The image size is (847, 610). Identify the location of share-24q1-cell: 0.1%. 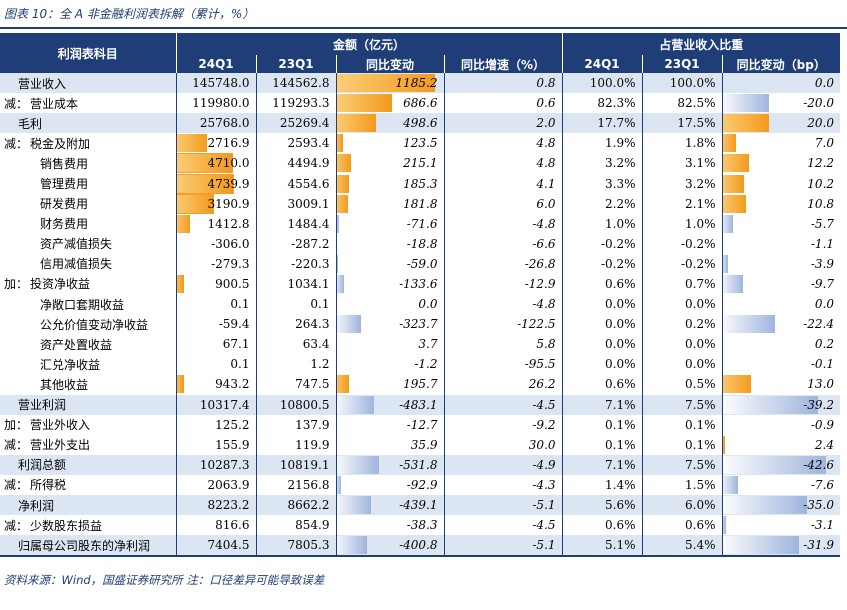
(602, 424).